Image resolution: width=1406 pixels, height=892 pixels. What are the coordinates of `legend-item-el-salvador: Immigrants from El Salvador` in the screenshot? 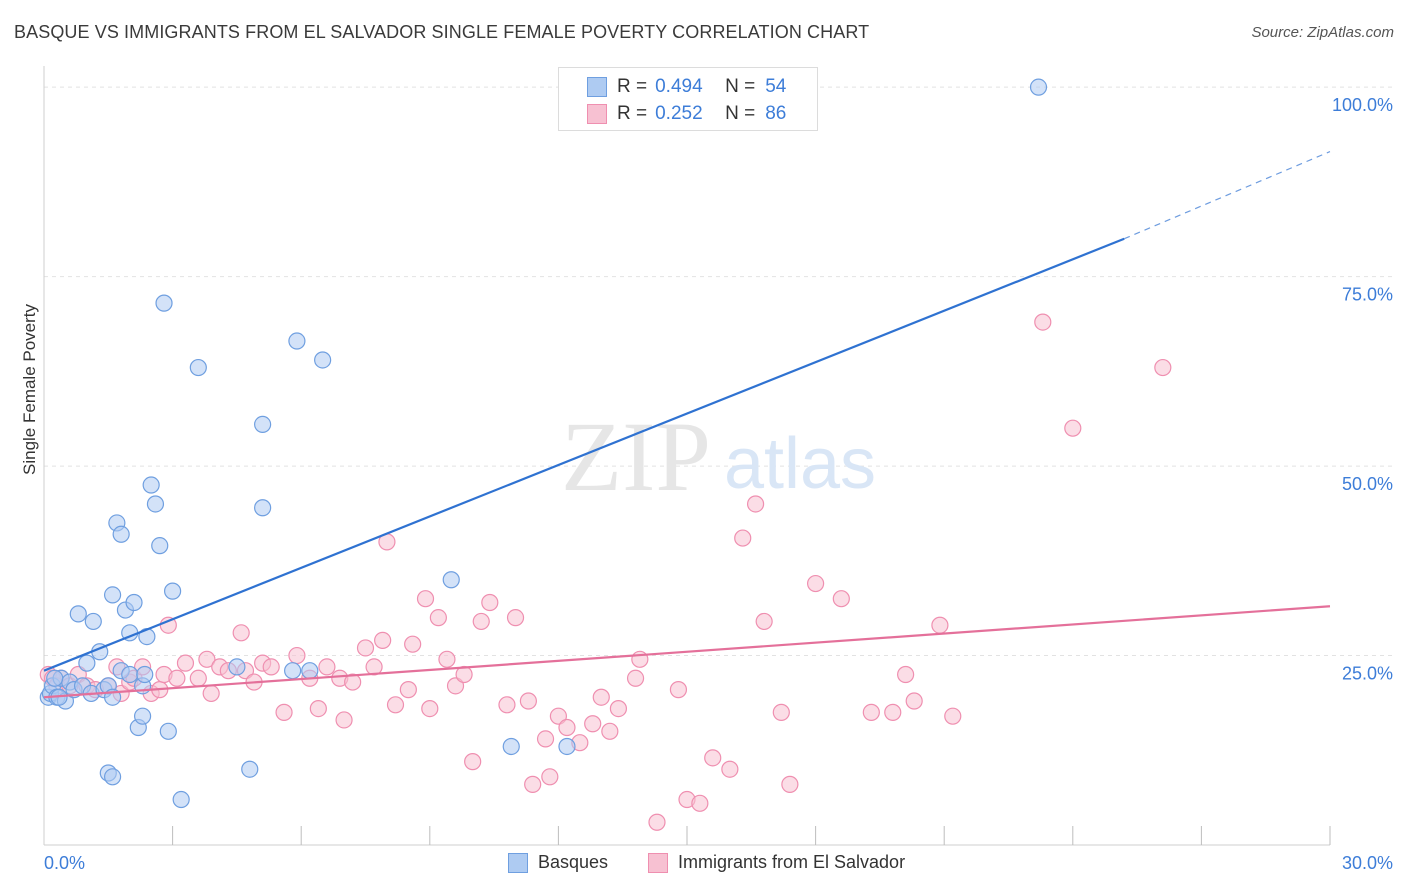 It's located at (776, 862).